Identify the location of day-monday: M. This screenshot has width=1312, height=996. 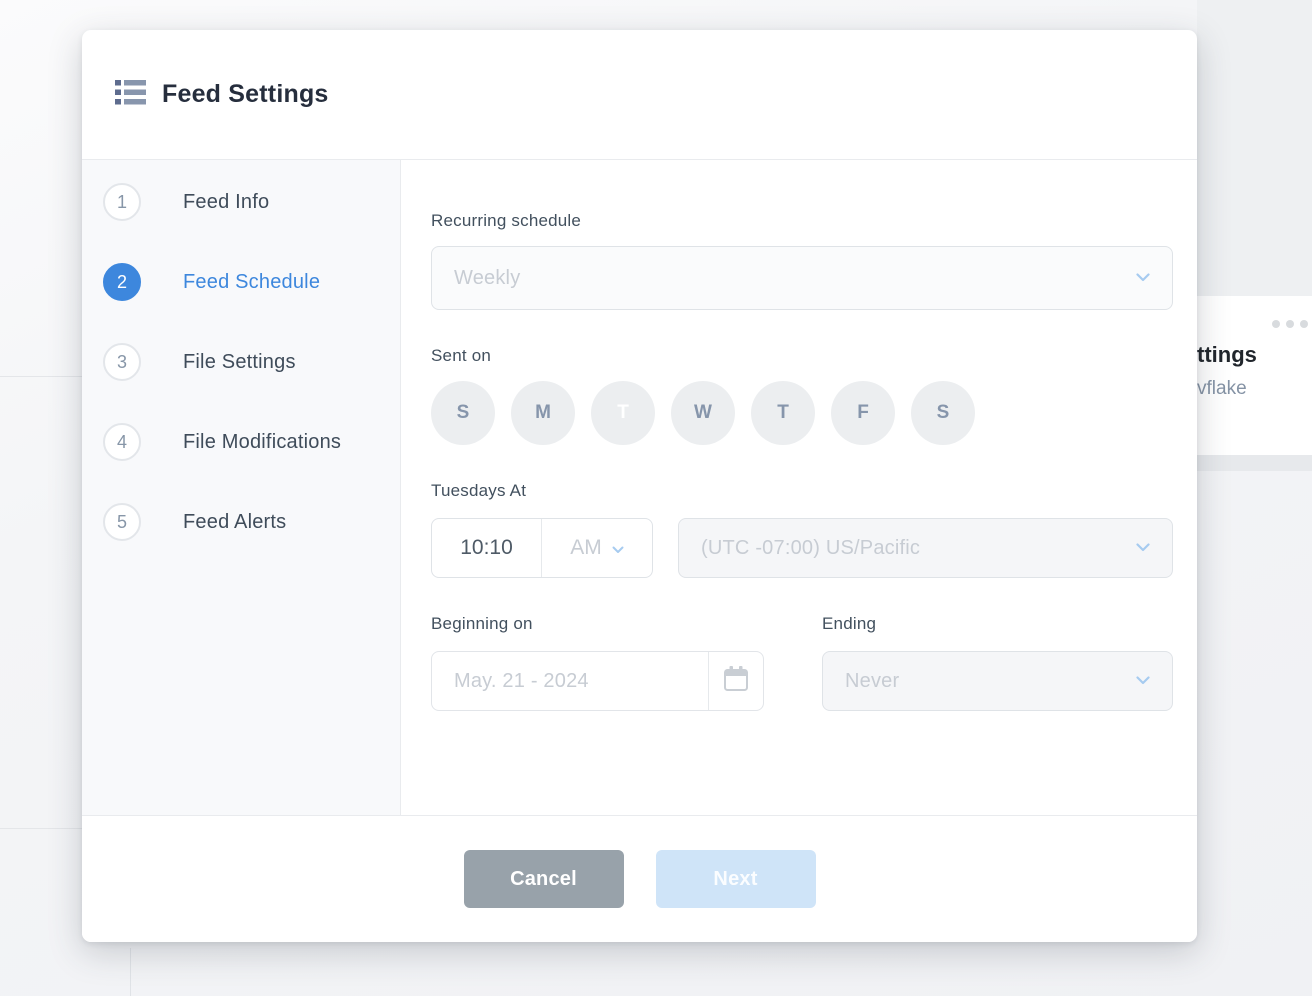
(543, 413).